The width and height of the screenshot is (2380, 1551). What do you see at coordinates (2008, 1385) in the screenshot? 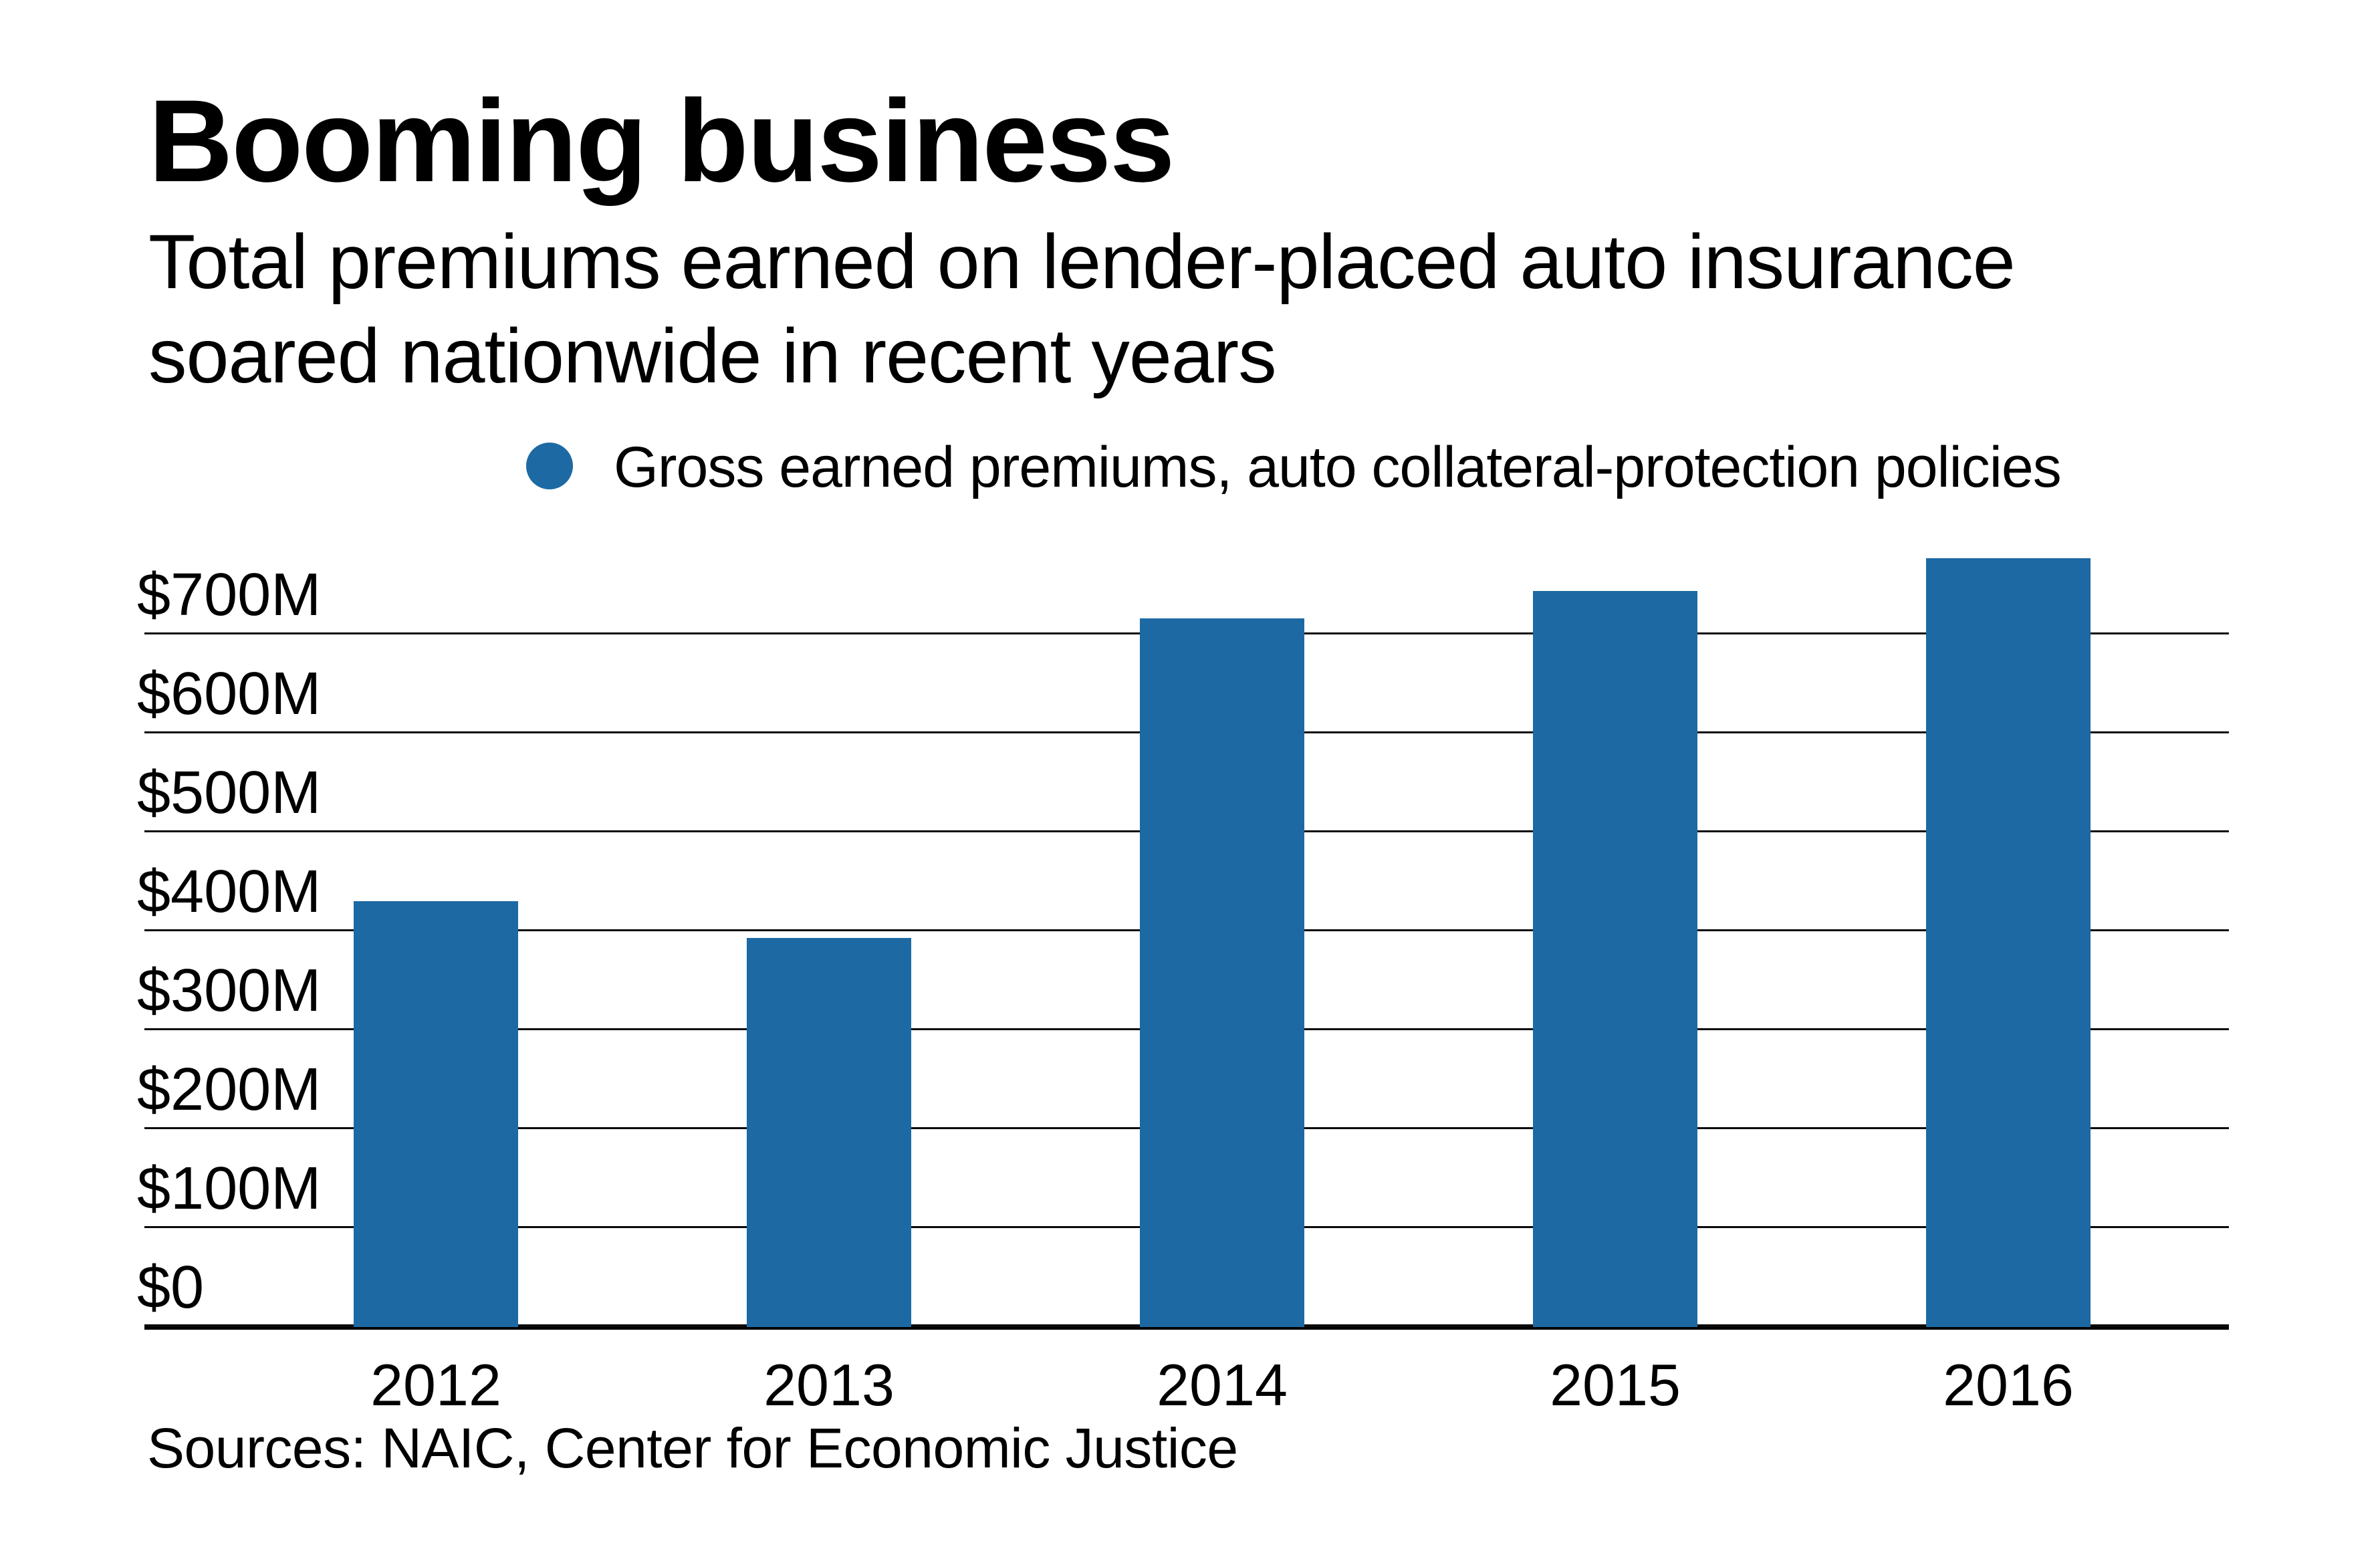
I see `x-tick-label-2016: 2016` at bounding box center [2008, 1385].